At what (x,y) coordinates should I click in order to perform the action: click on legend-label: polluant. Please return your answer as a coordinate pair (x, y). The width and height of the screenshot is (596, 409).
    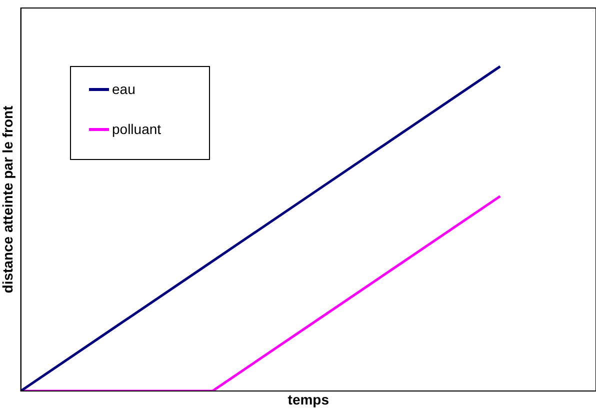
    Looking at the image, I should click on (137, 129).